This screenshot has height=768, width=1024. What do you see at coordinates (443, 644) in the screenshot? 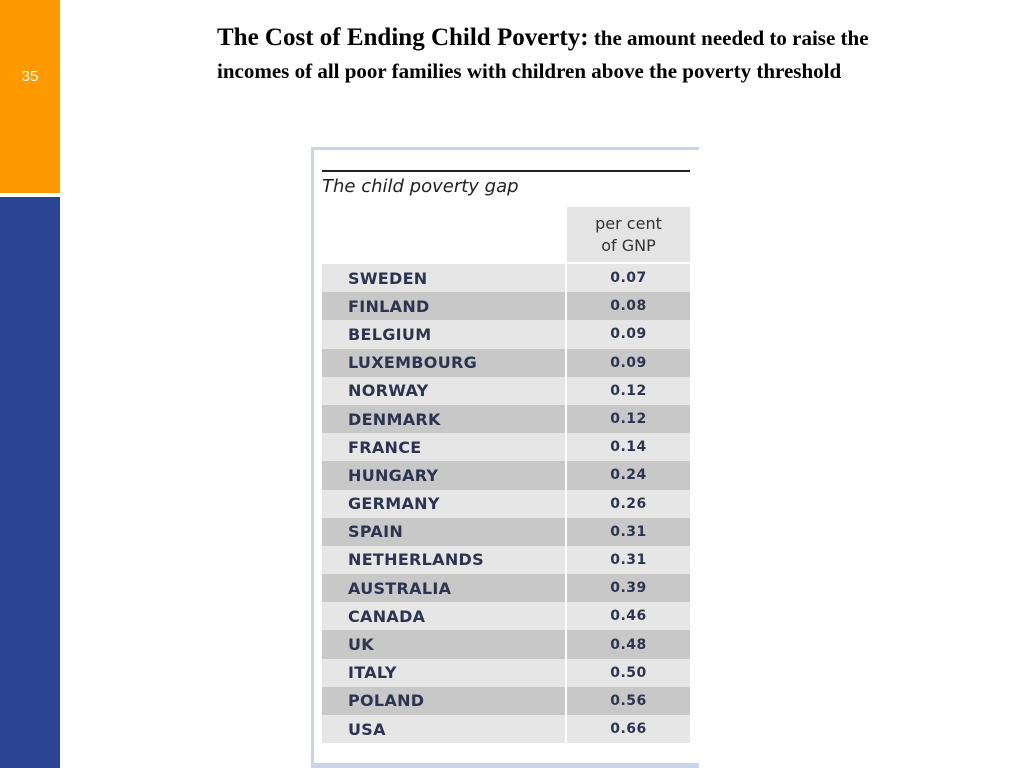
I see `country-cell: UK` at bounding box center [443, 644].